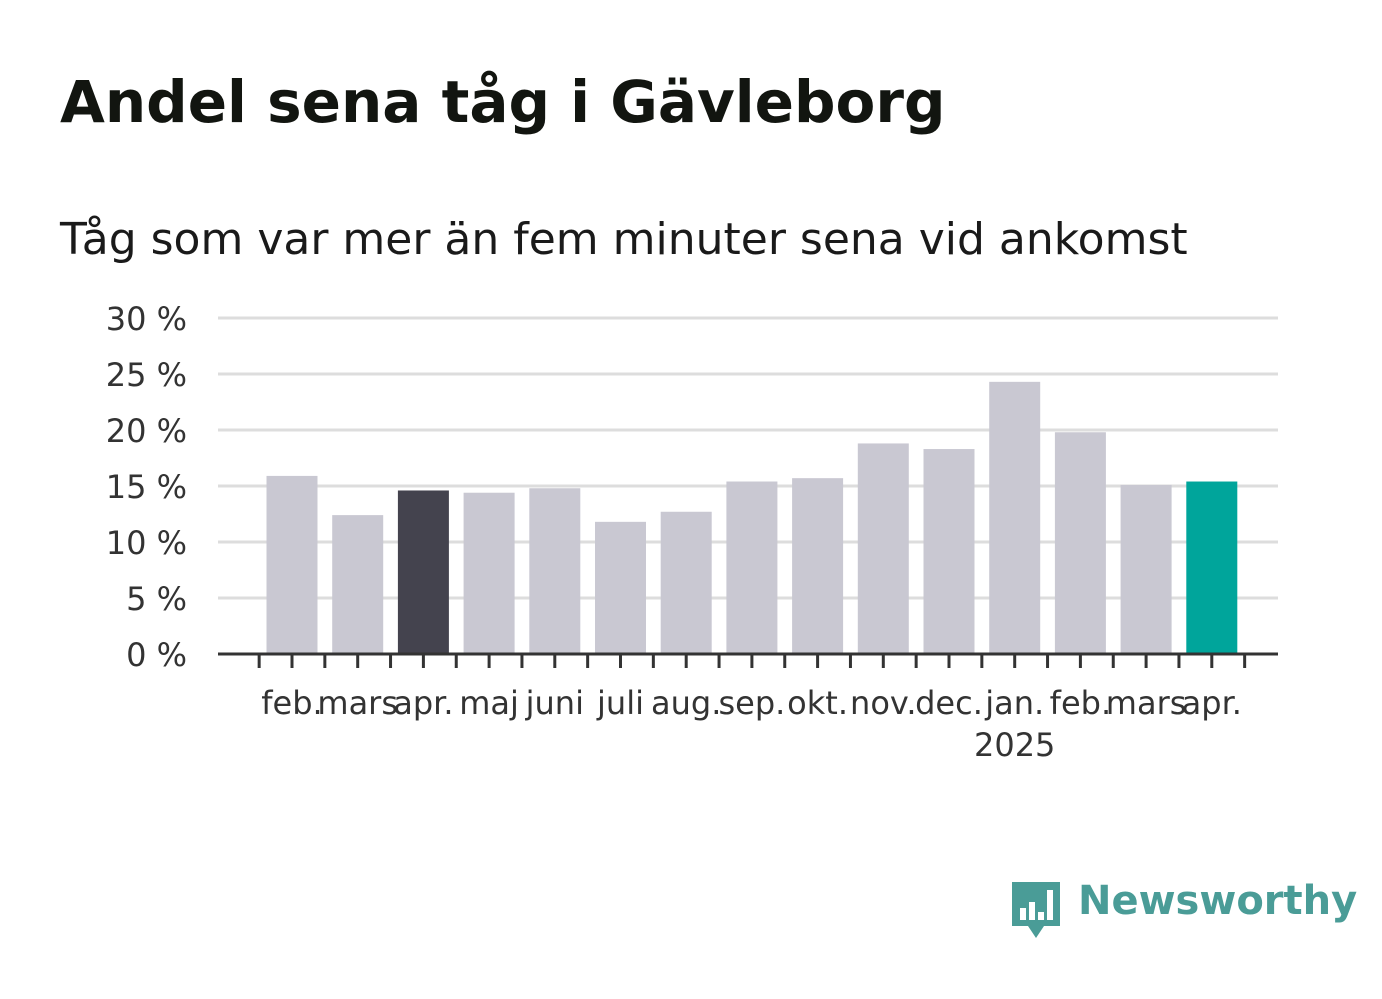 Image resolution: width=1382 pixels, height=999 pixels. What do you see at coordinates (146, 375) in the screenshot?
I see `y-tick-label: 25 %` at bounding box center [146, 375].